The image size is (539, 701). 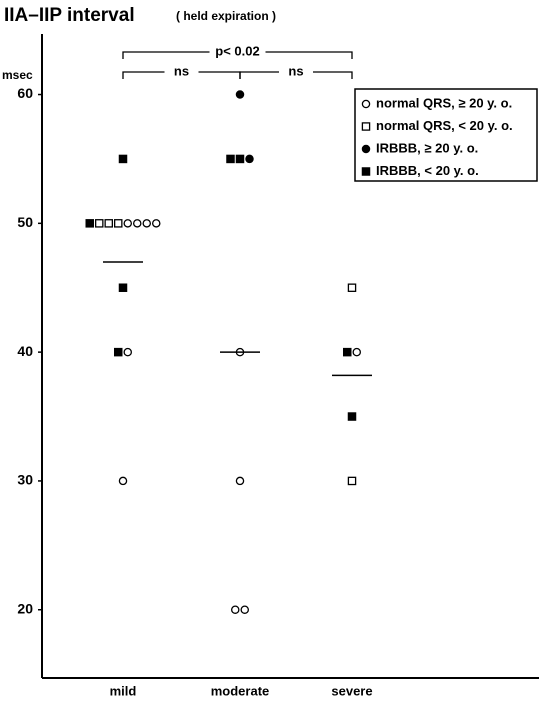 I want to click on y-tick-label: 20, so click(x=25, y=608).